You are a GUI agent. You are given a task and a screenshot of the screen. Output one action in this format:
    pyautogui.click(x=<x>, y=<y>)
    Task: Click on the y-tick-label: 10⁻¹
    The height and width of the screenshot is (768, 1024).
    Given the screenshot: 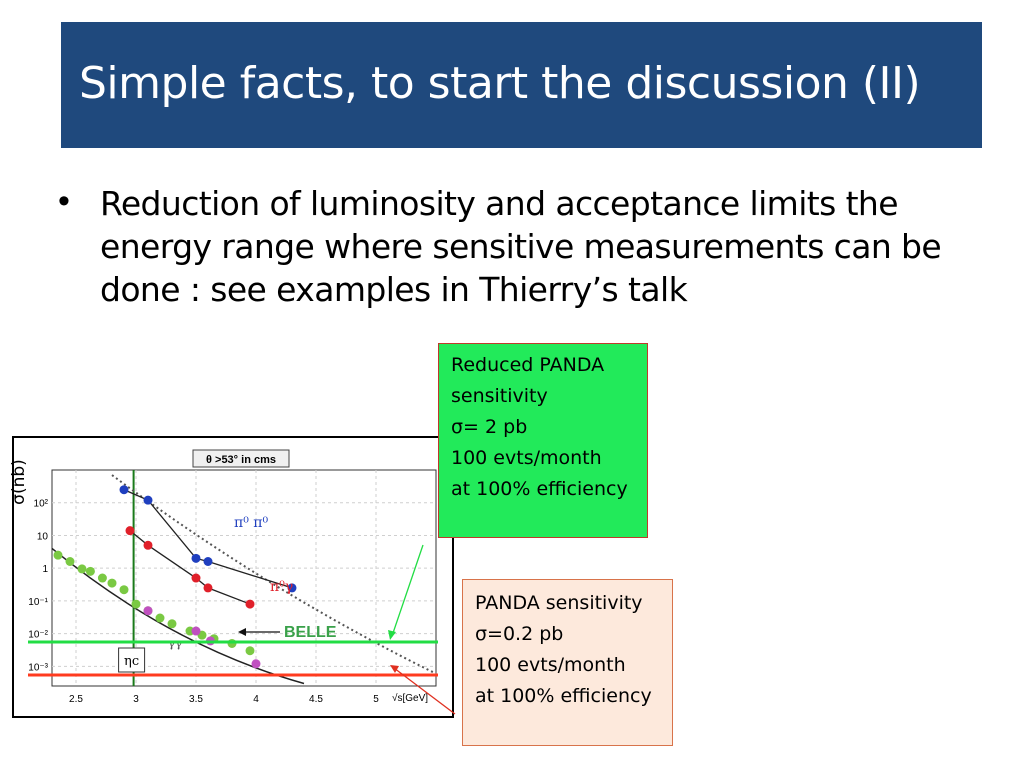 What is the action you would take?
    pyautogui.click(x=38, y=602)
    